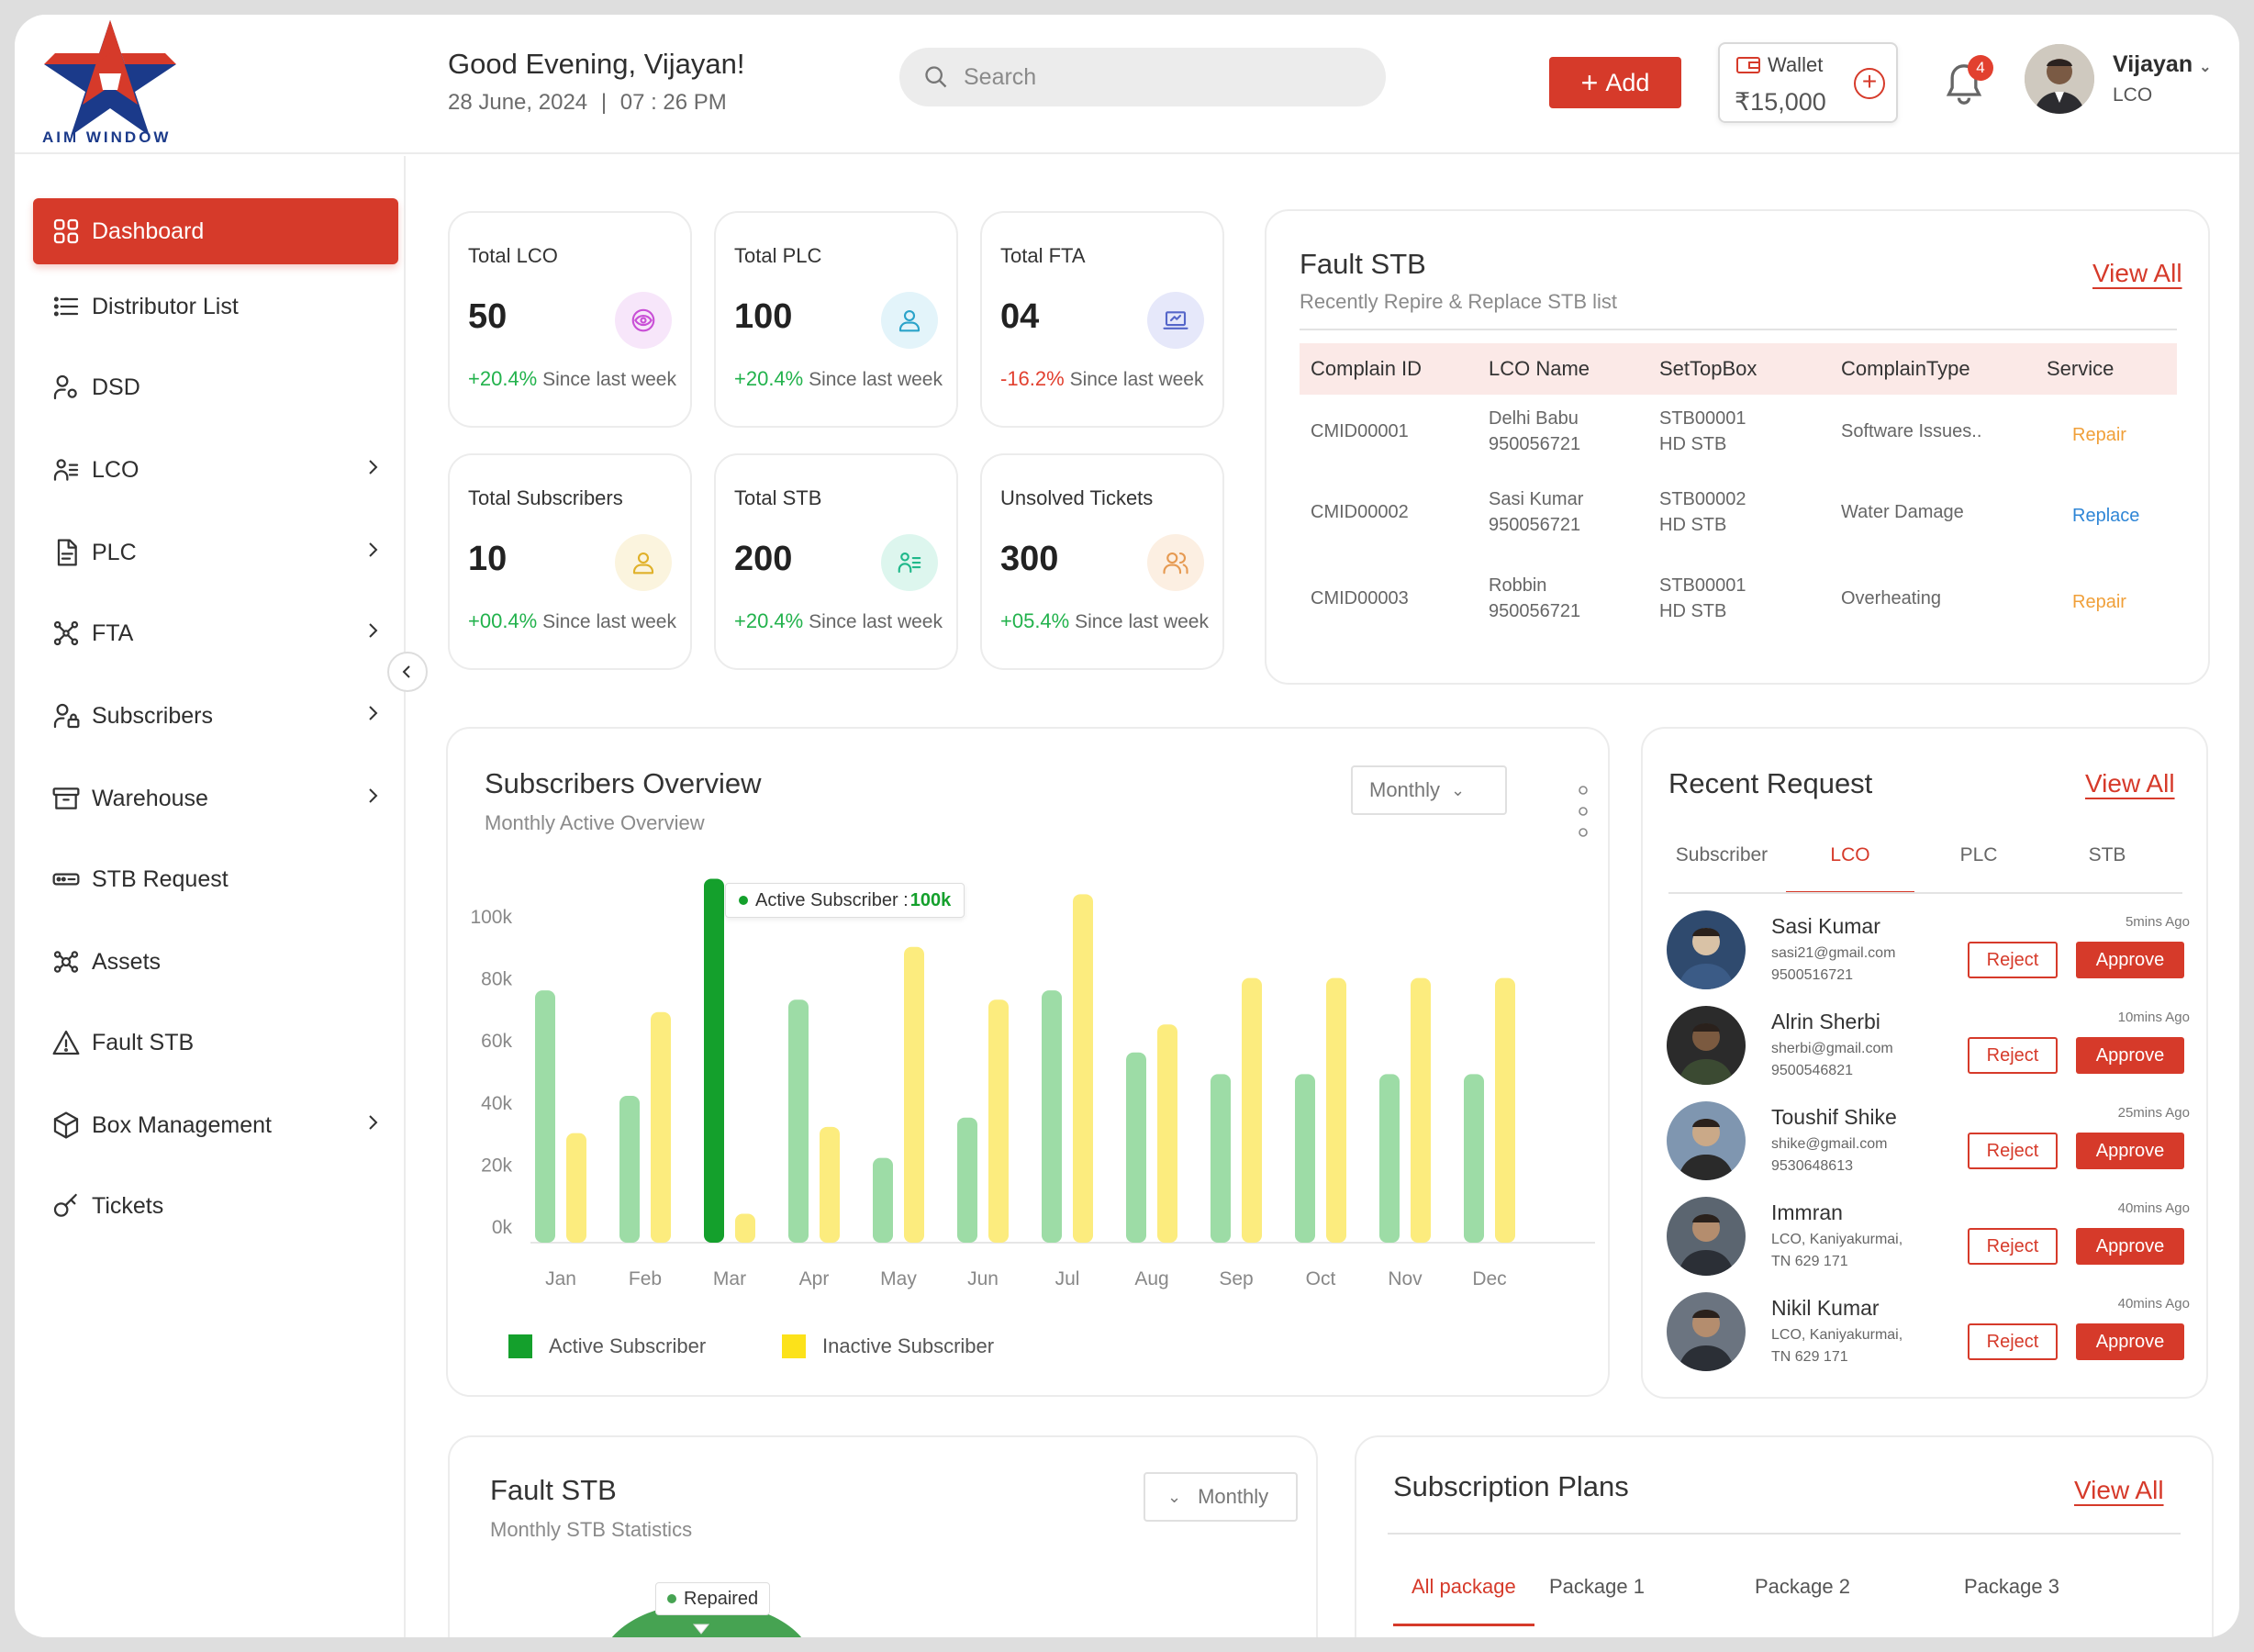  I want to click on stat-icon, so click(909, 321).